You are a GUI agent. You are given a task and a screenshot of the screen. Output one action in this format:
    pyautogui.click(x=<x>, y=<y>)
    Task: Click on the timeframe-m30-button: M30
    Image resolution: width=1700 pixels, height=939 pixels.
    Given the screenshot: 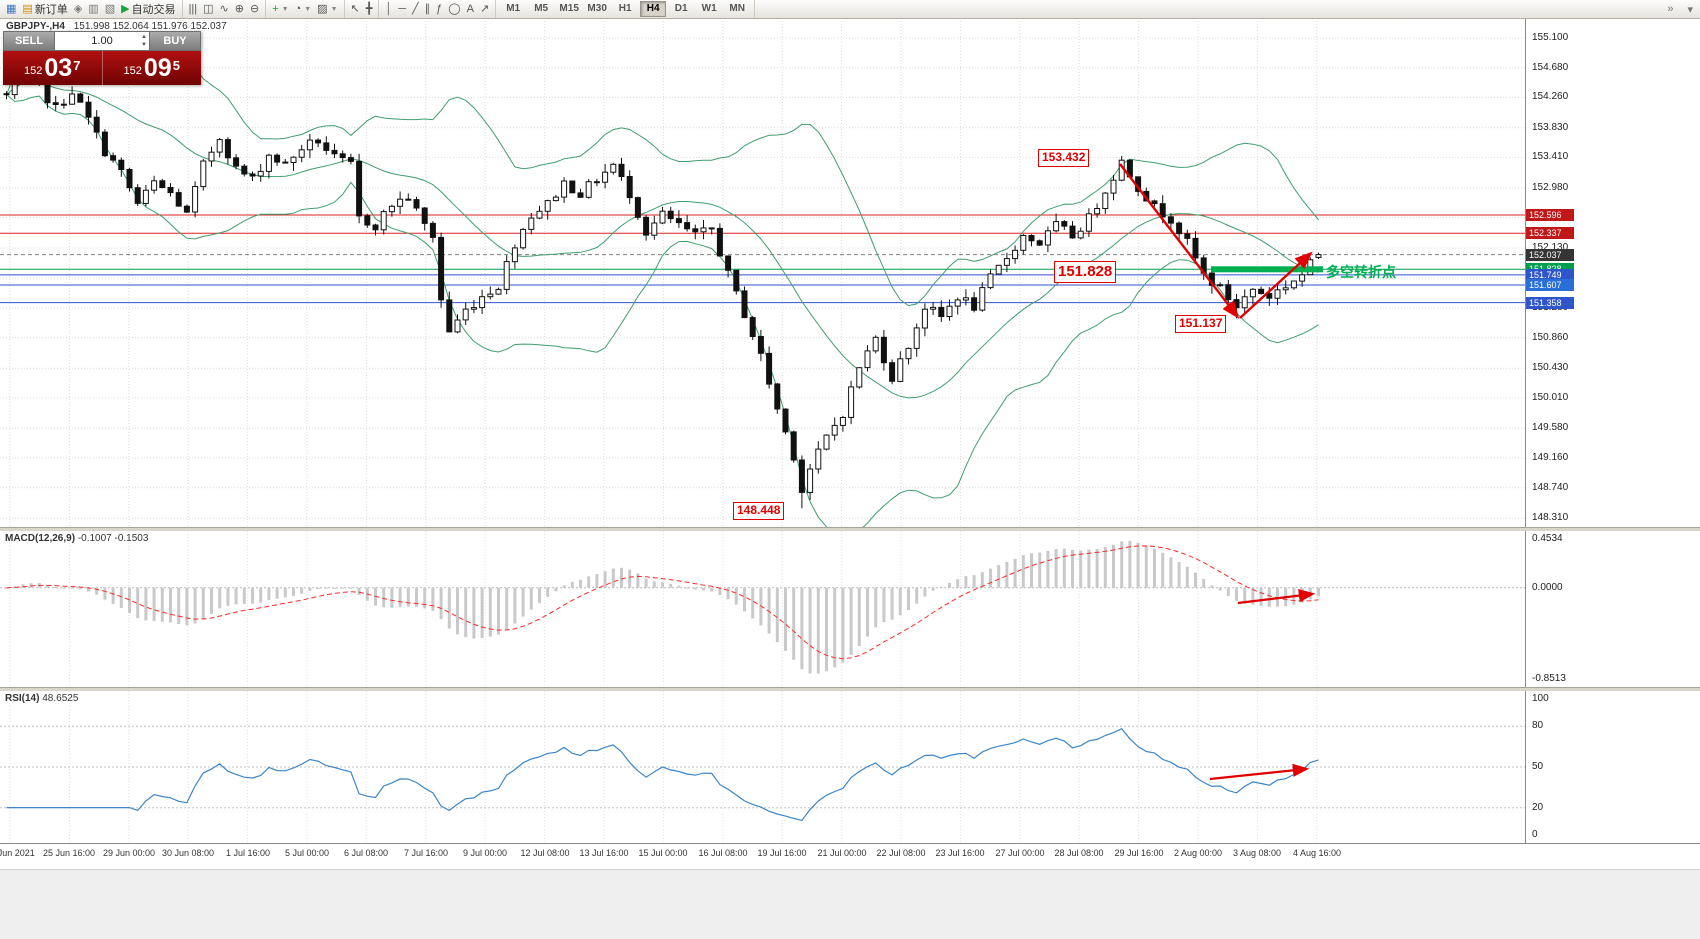 What is the action you would take?
    pyautogui.click(x=597, y=8)
    